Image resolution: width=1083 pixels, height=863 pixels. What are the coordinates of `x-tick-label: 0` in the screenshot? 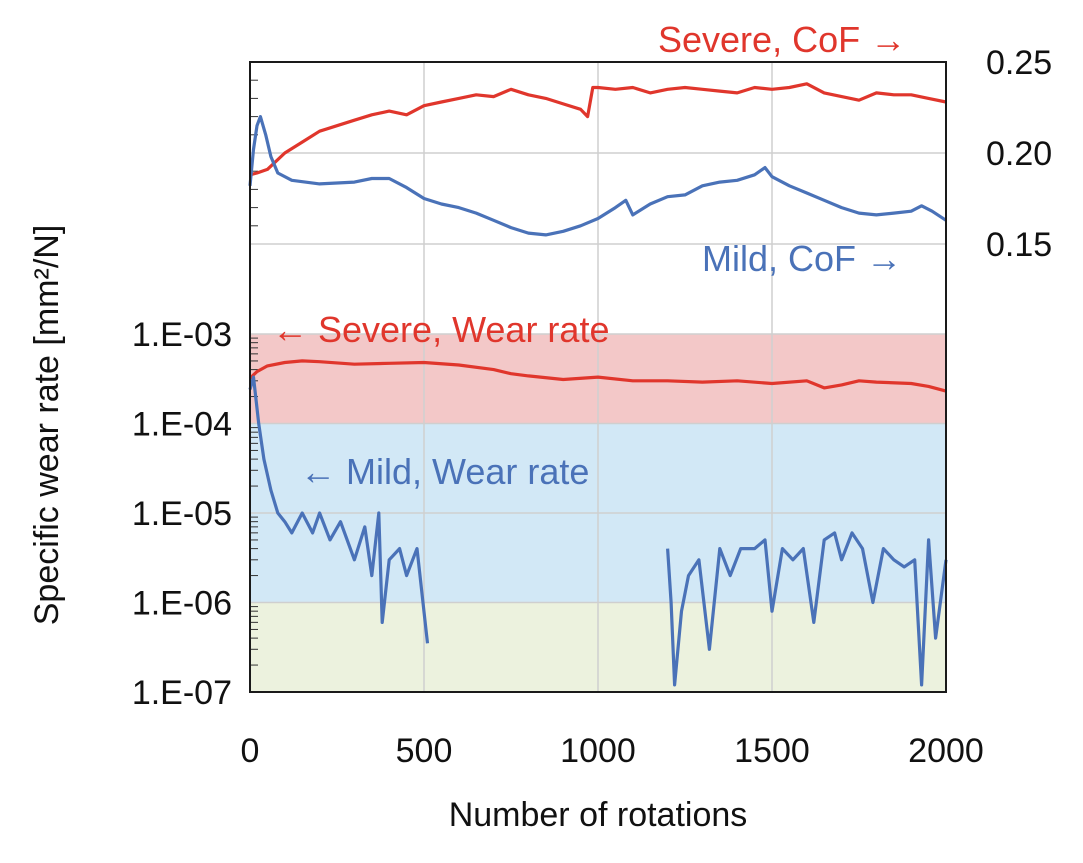 It's located at (250, 751).